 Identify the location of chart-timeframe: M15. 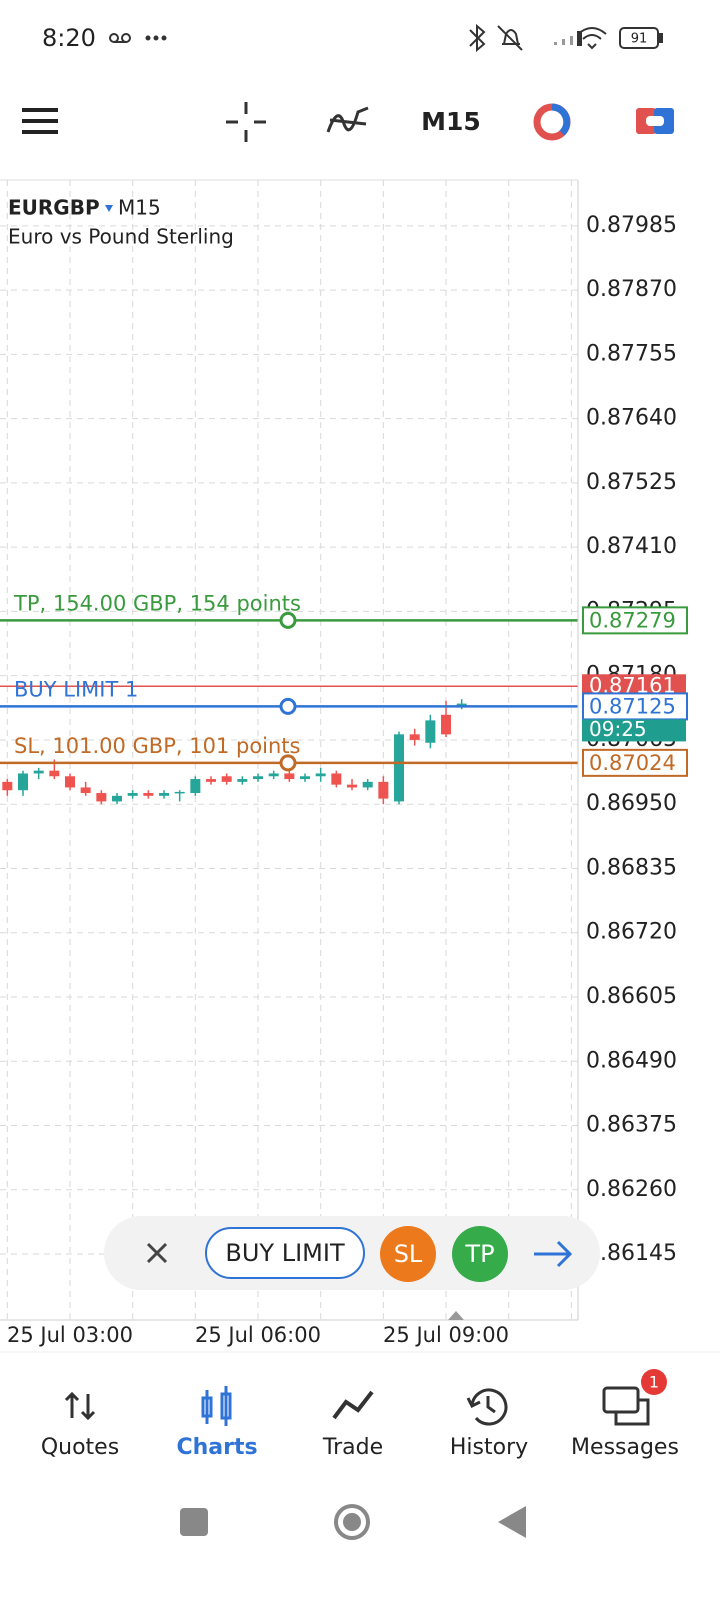
(139, 208).